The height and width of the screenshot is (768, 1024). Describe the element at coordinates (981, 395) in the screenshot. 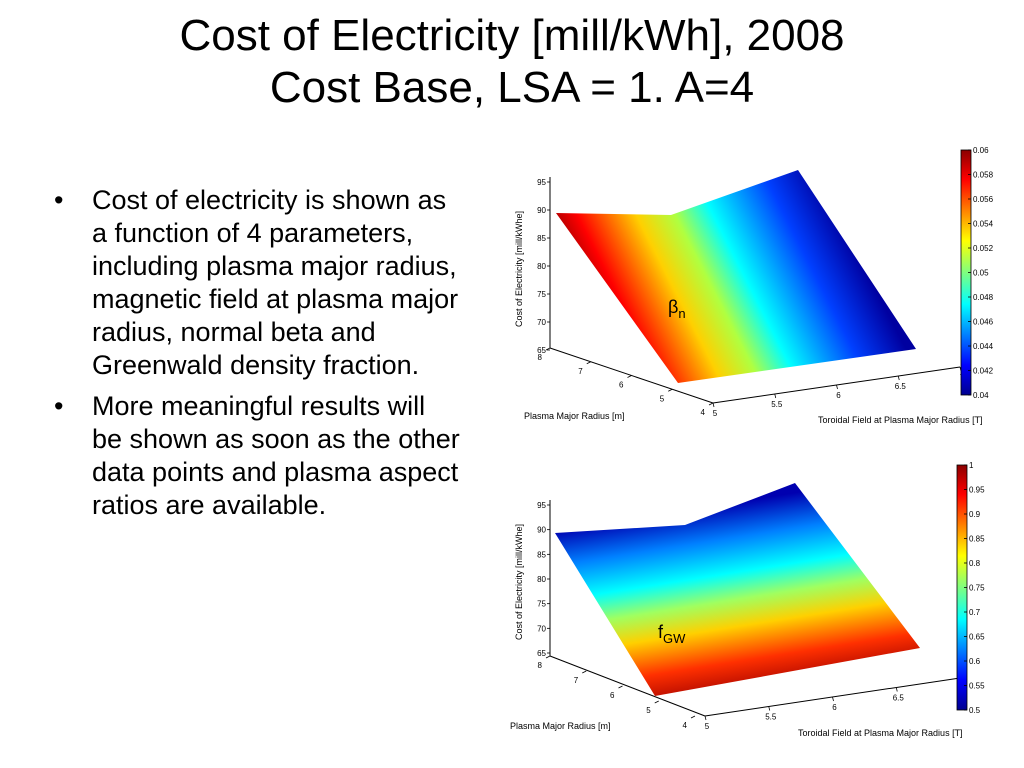

I see `colorbar-tick-label: 0.04` at that location.